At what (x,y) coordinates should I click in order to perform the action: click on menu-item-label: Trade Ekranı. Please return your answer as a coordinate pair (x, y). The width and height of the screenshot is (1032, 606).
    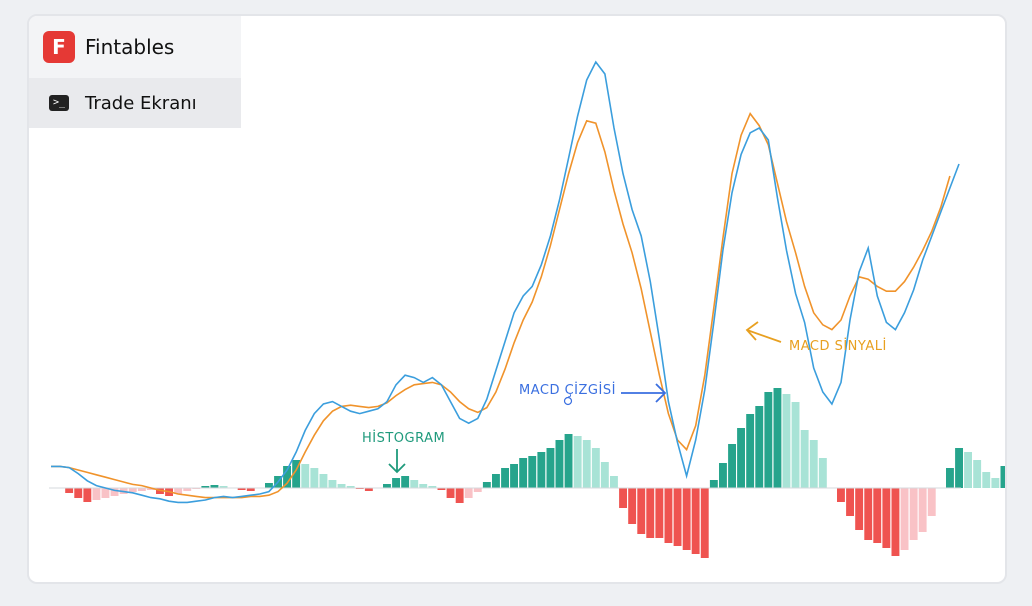
    Looking at the image, I should click on (141, 103).